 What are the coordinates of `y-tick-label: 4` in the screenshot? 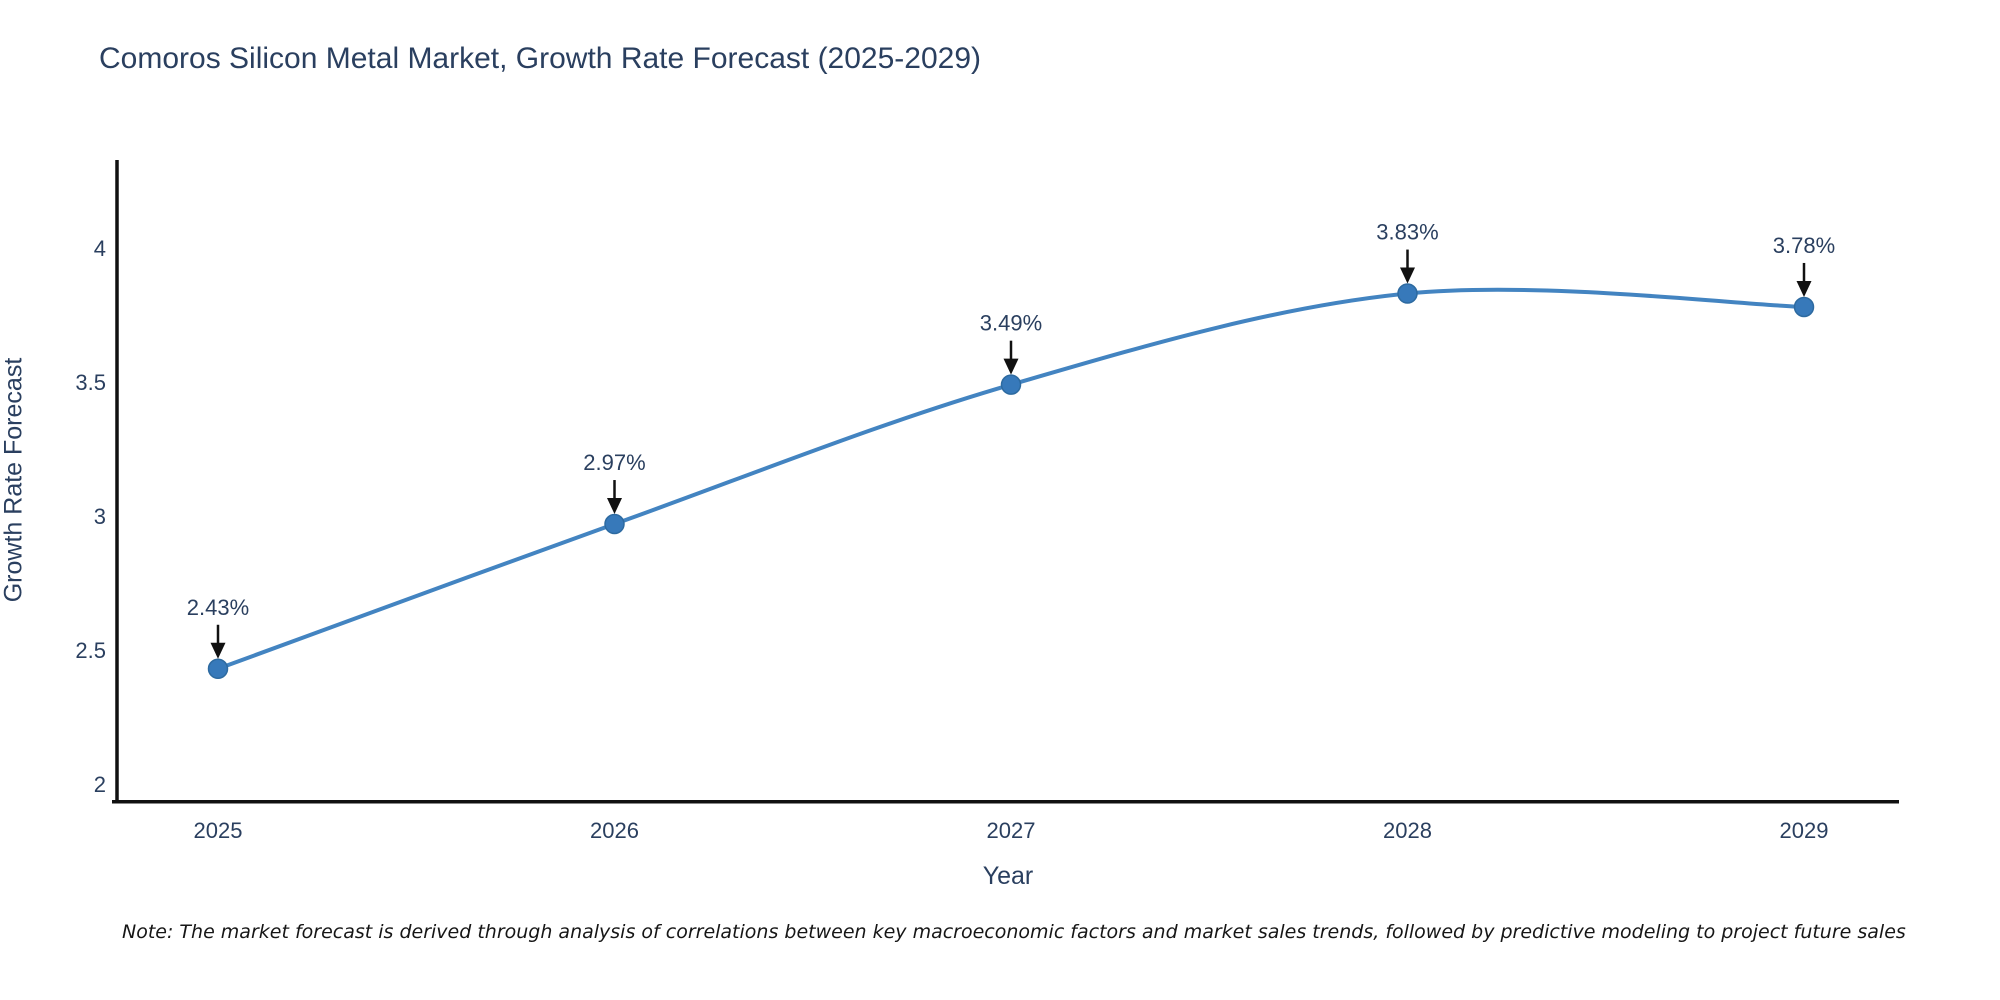 It's located at (100, 248).